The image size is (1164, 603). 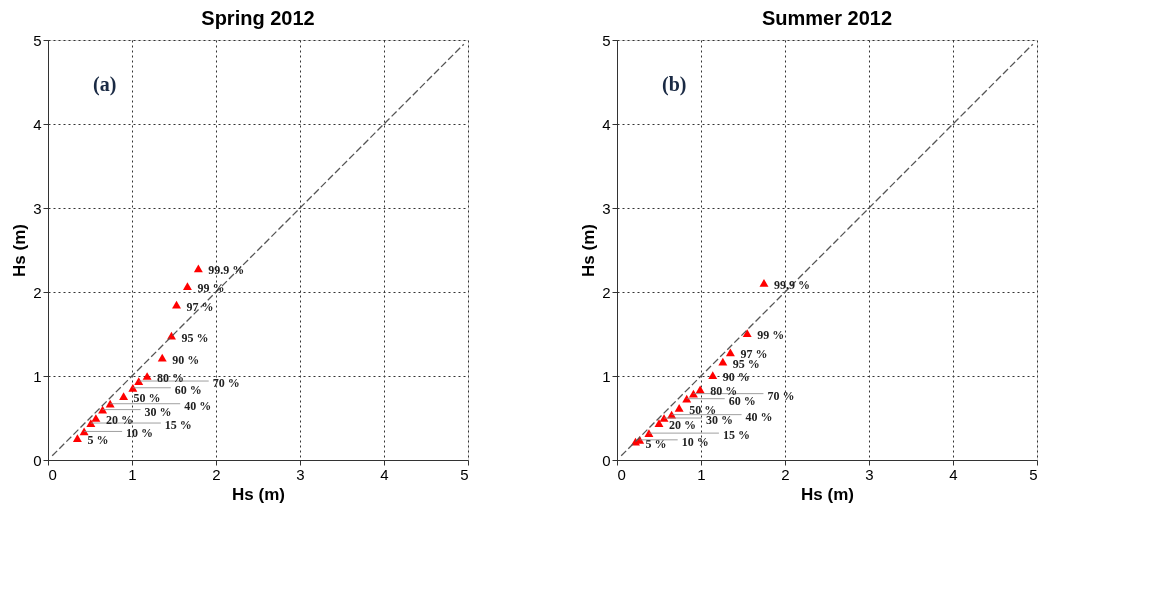 I want to click on annotation: 60 %, so click(x=188, y=389).